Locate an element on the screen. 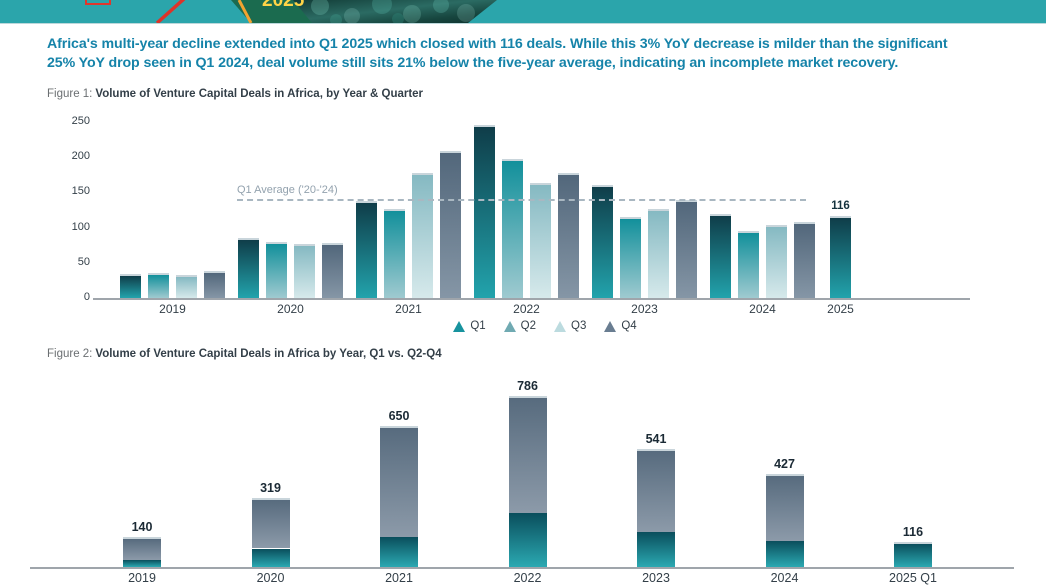 The width and height of the screenshot is (1046, 588). bar-2024-q4 is located at coordinates (804, 259).